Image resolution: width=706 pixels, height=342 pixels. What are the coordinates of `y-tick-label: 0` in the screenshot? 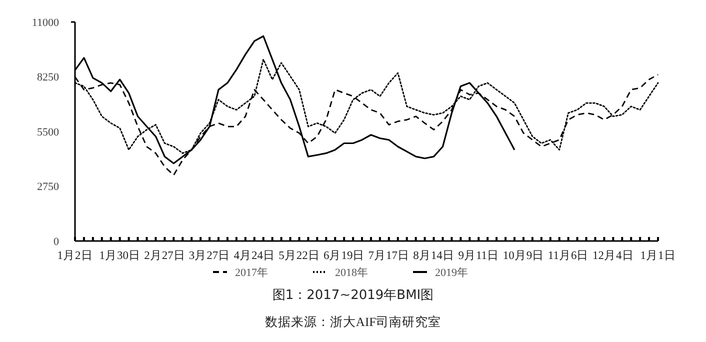 It's located at (57, 242).